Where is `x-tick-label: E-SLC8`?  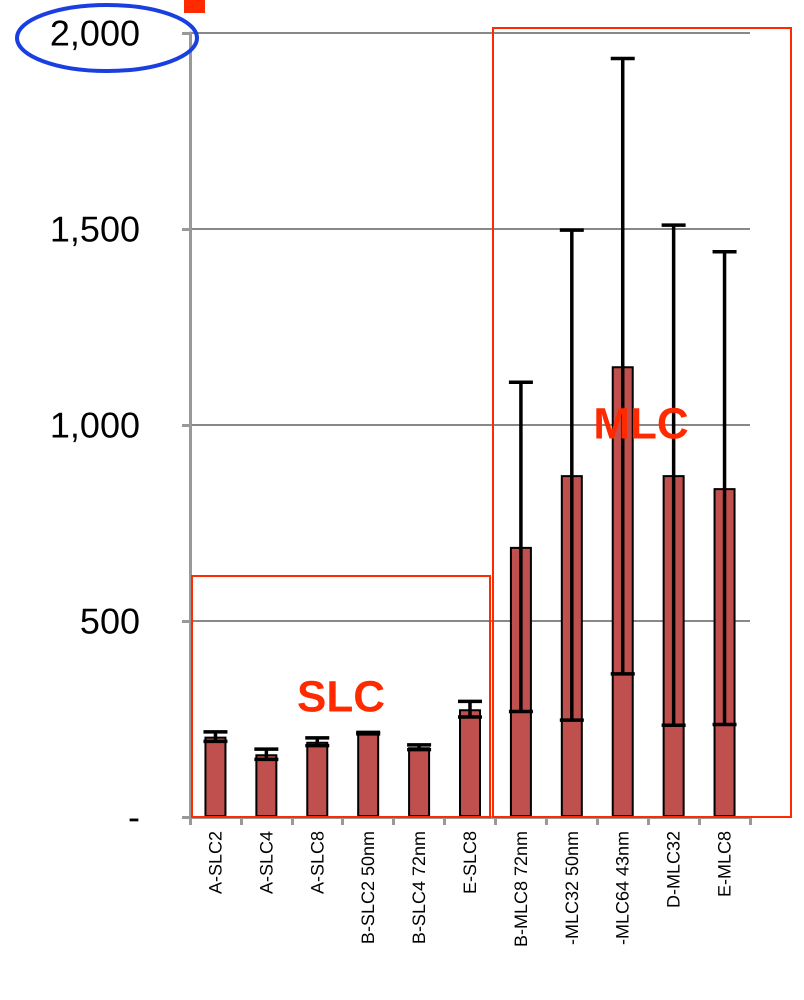 x-tick-label: E-SLC8 is located at coordinates (470, 862).